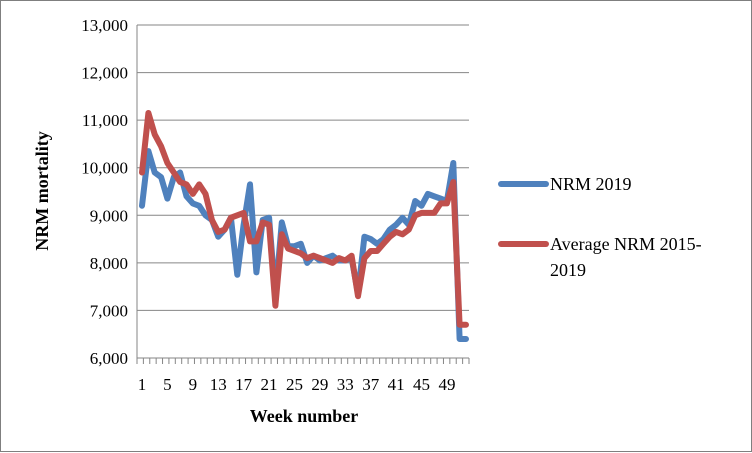 The image size is (752, 453). Describe the element at coordinates (371, 384) in the screenshot. I see `x-tick-label: 37` at that location.